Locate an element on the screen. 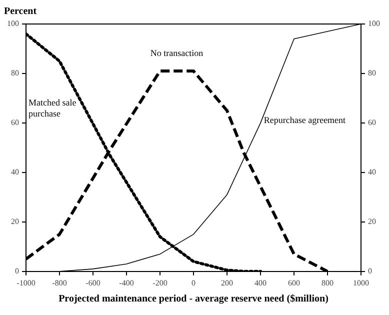 Image resolution: width=389 pixels, height=315 pixels. y2-tick-label: 0 is located at coordinates (370, 271).